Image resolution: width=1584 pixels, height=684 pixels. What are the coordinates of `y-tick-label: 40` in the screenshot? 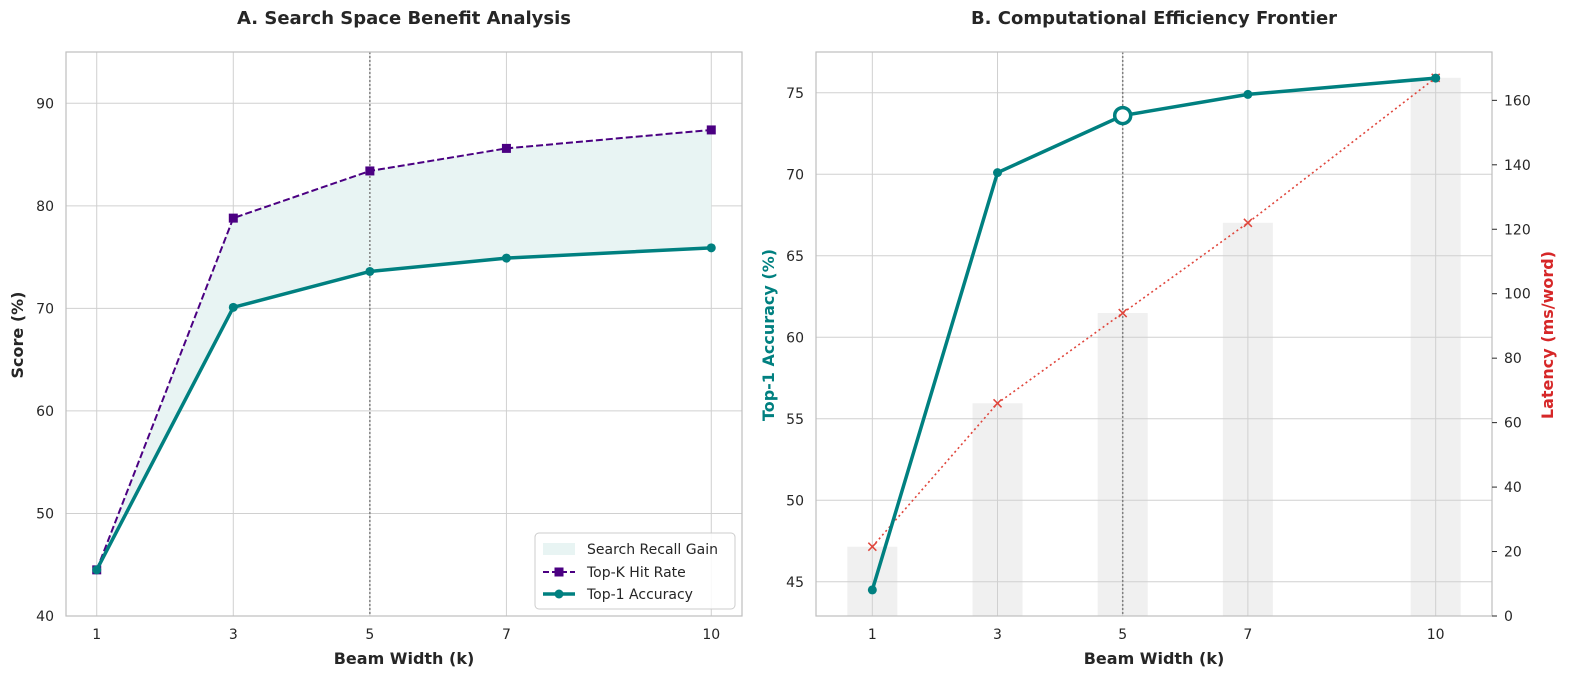 It's located at (45, 617).